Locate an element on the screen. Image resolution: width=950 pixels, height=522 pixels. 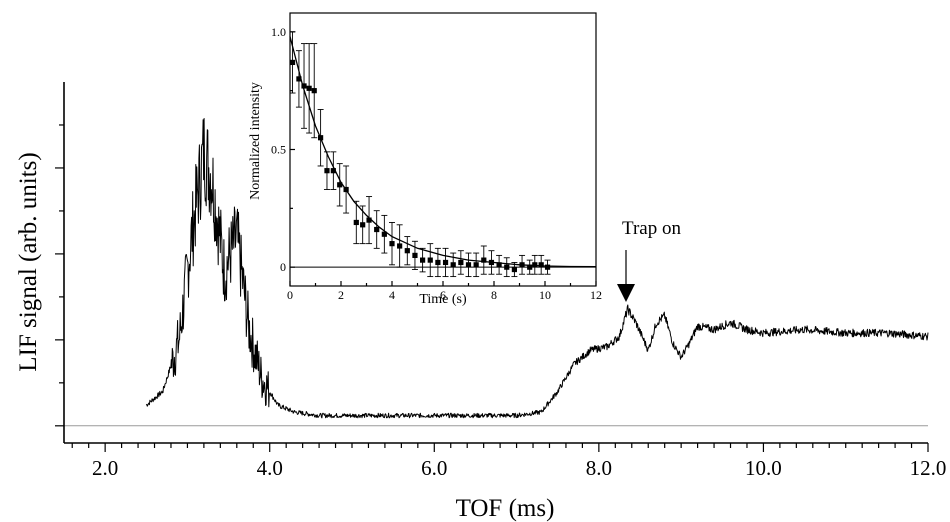
main-x-axis-label: TOF (ms) is located at coordinates (505, 508).